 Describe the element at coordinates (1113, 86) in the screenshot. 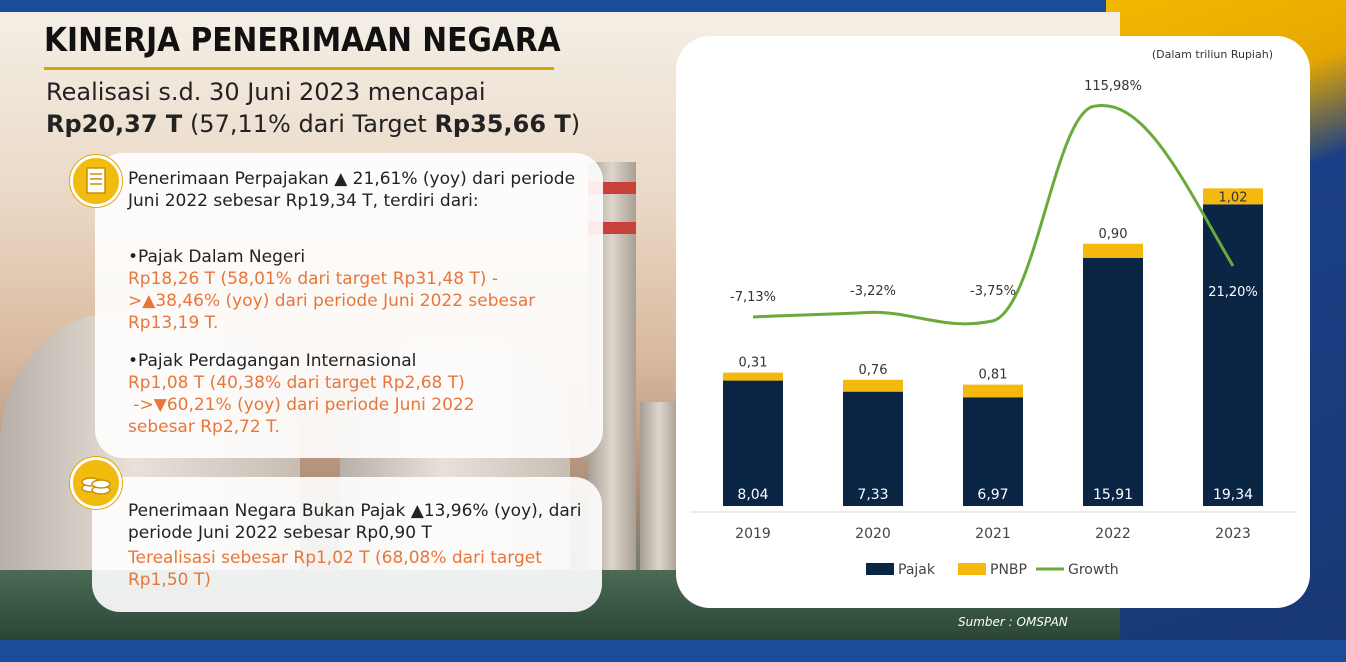

I see `label-growth-2022: 115,98%` at that location.